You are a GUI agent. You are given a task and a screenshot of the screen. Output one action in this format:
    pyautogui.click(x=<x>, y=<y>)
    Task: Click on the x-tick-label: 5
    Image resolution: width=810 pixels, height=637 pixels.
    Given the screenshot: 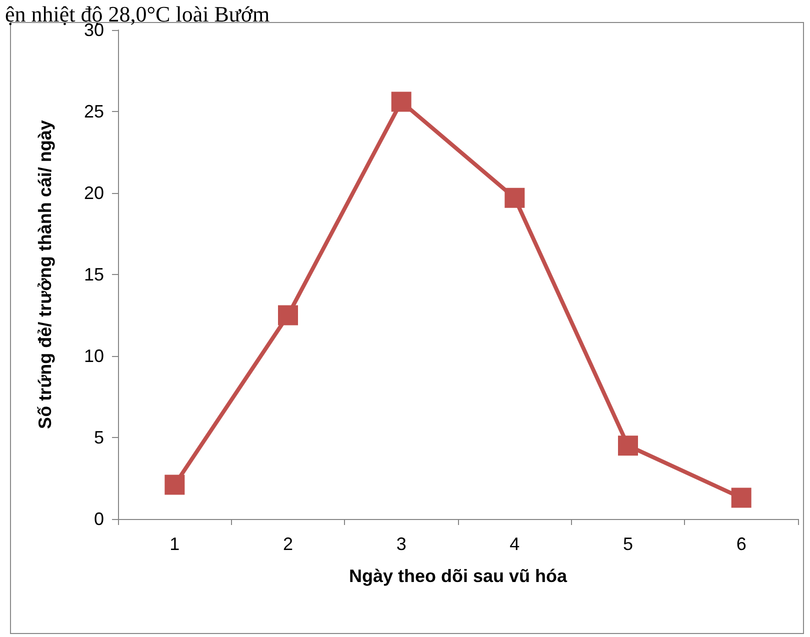 What is the action you would take?
    pyautogui.click(x=628, y=544)
    